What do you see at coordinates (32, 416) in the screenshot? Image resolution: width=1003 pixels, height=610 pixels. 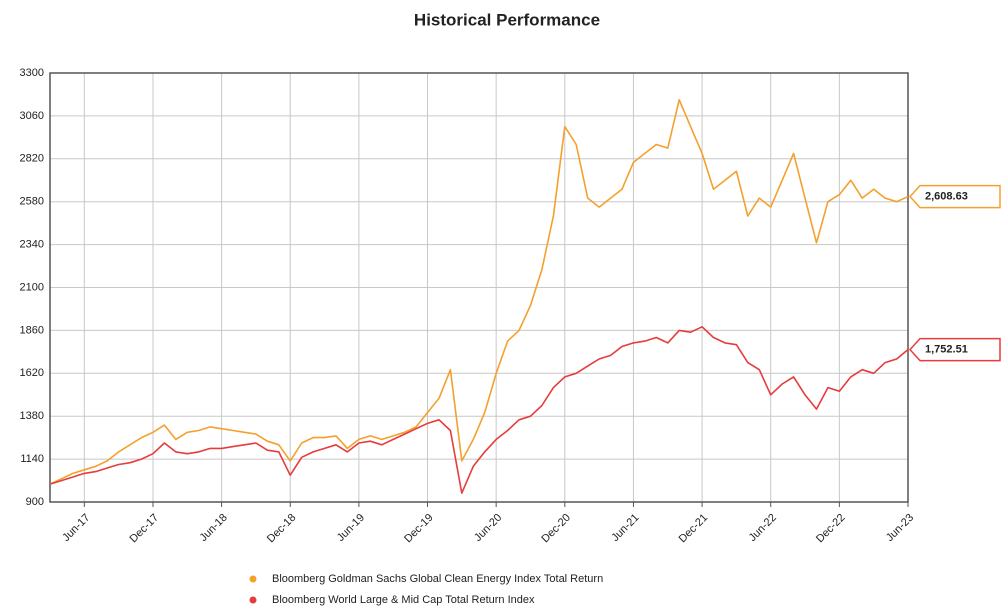 I see `y-tick-label: 1380` at bounding box center [32, 416].